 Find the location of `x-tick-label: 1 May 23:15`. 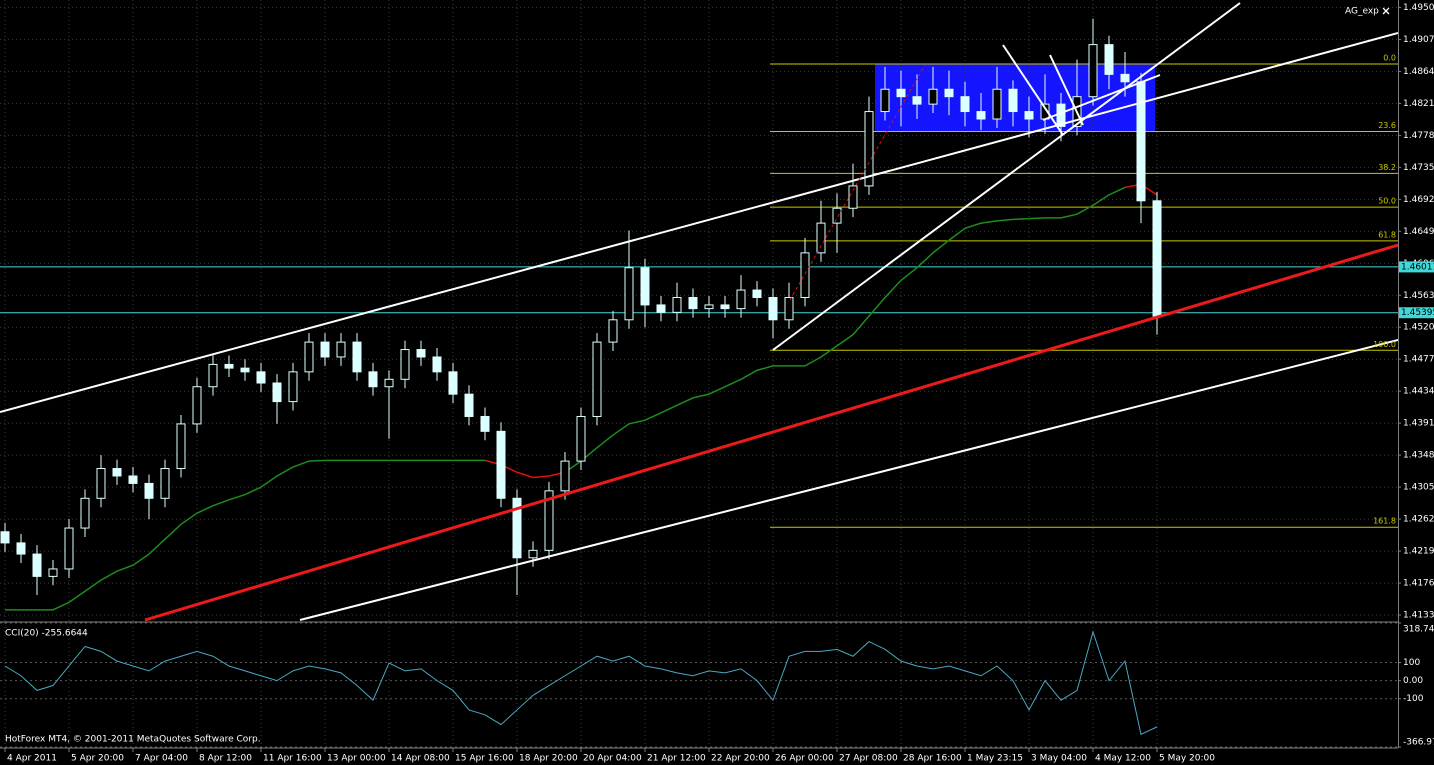

x-tick-label: 1 May 23:15 is located at coordinates (995, 759).